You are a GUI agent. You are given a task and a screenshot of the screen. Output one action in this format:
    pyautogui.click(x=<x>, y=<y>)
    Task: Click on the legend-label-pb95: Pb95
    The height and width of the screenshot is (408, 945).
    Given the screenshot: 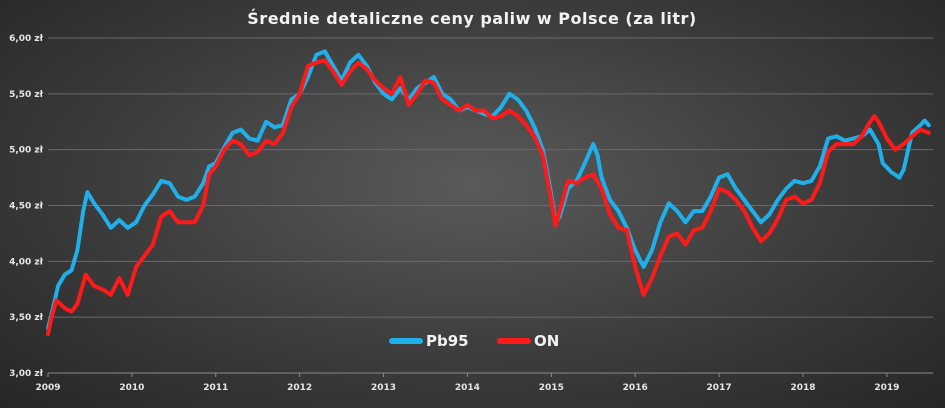 What is the action you would take?
    pyautogui.click(x=447, y=341)
    